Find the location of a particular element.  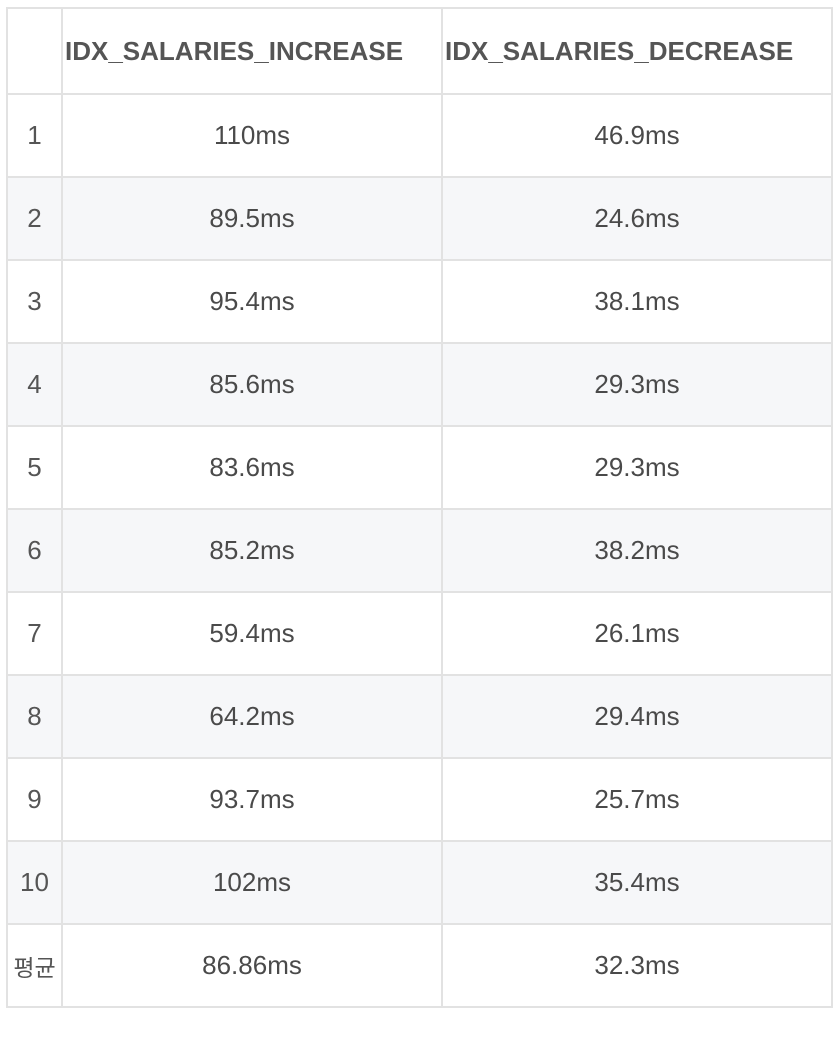

decrease-cell: 25.7ms is located at coordinates (637, 799).